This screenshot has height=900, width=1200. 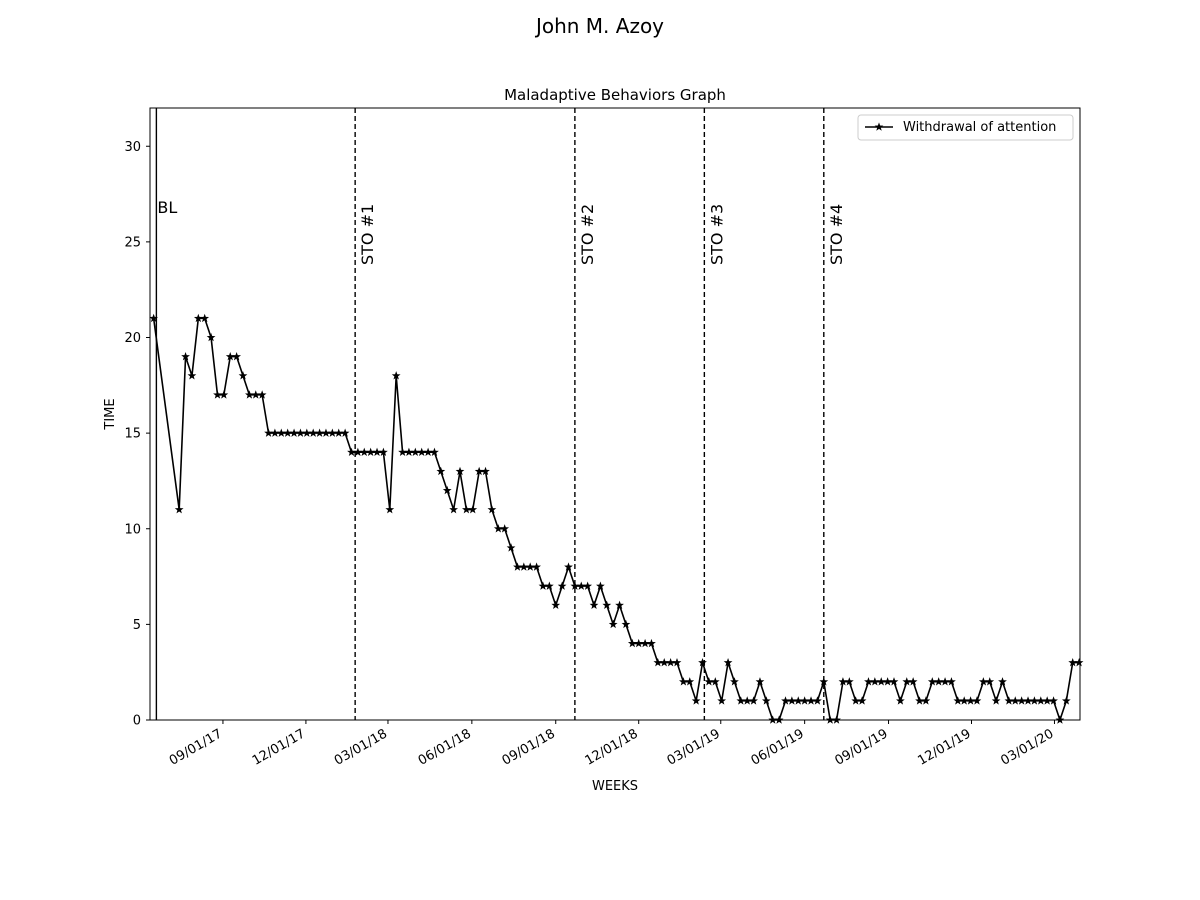 What do you see at coordinates (132, 529) in the screenshot?
I see `y-tick-label: 10` at bounding box center [132, 529].